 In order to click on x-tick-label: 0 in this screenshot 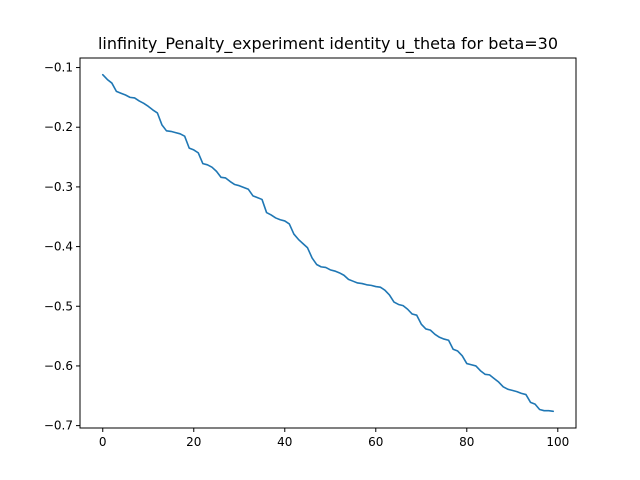, I will do `click(103, 442)`.